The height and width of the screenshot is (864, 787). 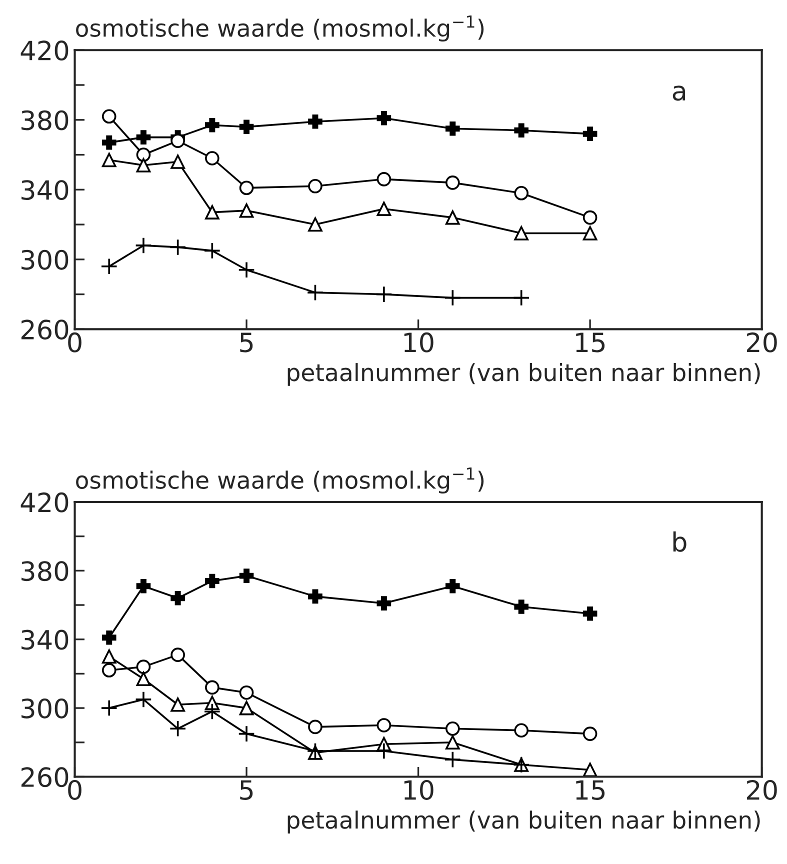 What do you see at coordinates (679, 93) in the screenshot?
I see `annotation: a` at bounding box center [679, 93].